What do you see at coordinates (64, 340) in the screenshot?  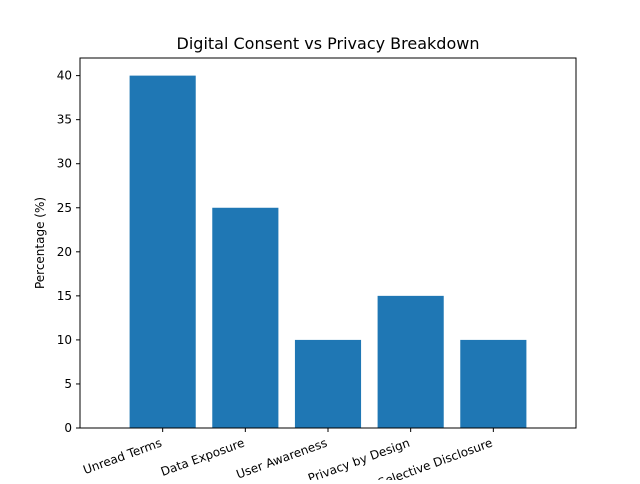 I see `y-tick-label-2: 10` at bounding box center [64, 340].